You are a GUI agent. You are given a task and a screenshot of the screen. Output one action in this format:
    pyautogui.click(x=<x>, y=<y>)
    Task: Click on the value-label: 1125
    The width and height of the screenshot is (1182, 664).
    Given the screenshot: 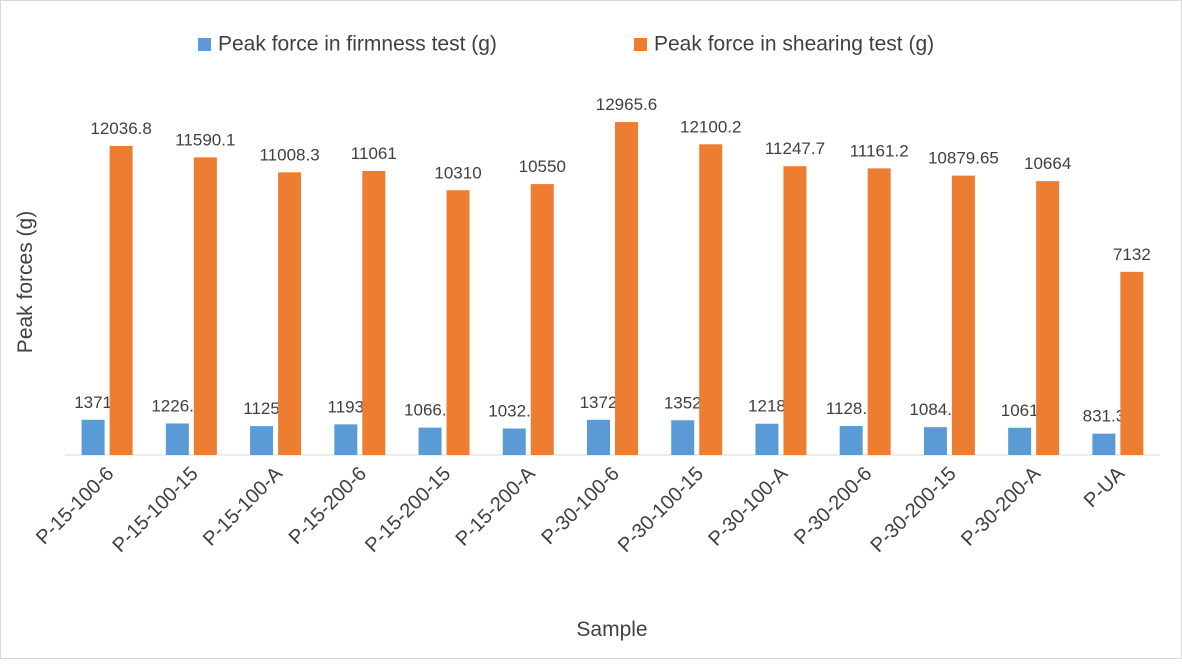 What is the action you would take?
    pyautogui.click(x=261, y=408)
    